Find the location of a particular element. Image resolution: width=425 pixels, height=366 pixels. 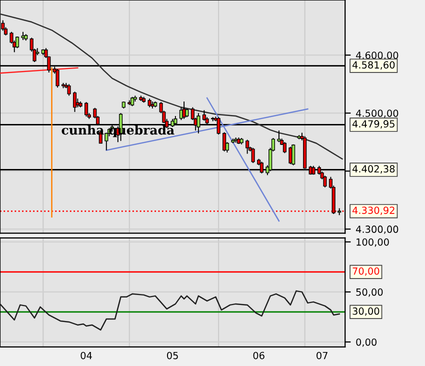

x-tick-label: 06 is located at coordinates (258, 356).